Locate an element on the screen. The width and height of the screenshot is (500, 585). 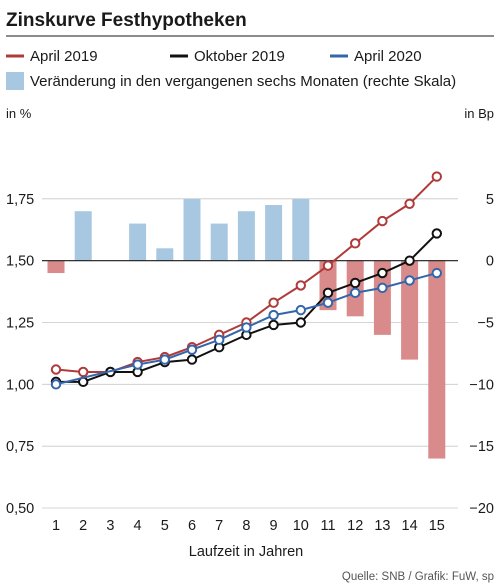
x-tick-label: 14 is located at coordinates (410, 526).